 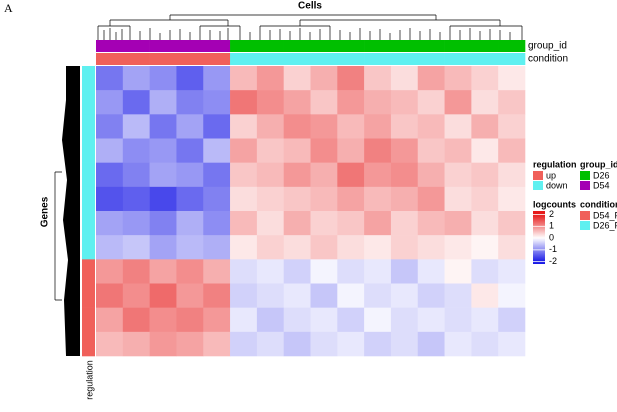 I want to click on colorbar-tick-label: -2, so click(x=553, y=261).